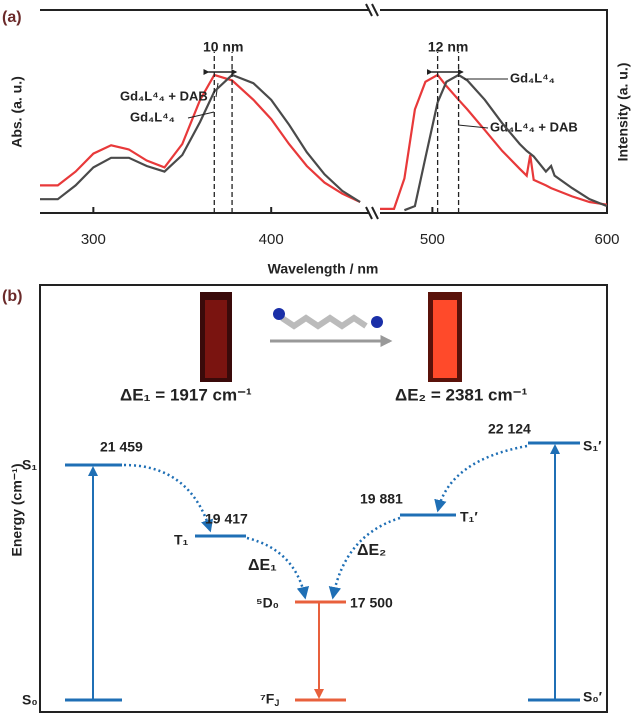  What do you see at coordinates (12, 17) in the screenshot?
I see `panel-label: (a)` at bounding box center [12, 17].